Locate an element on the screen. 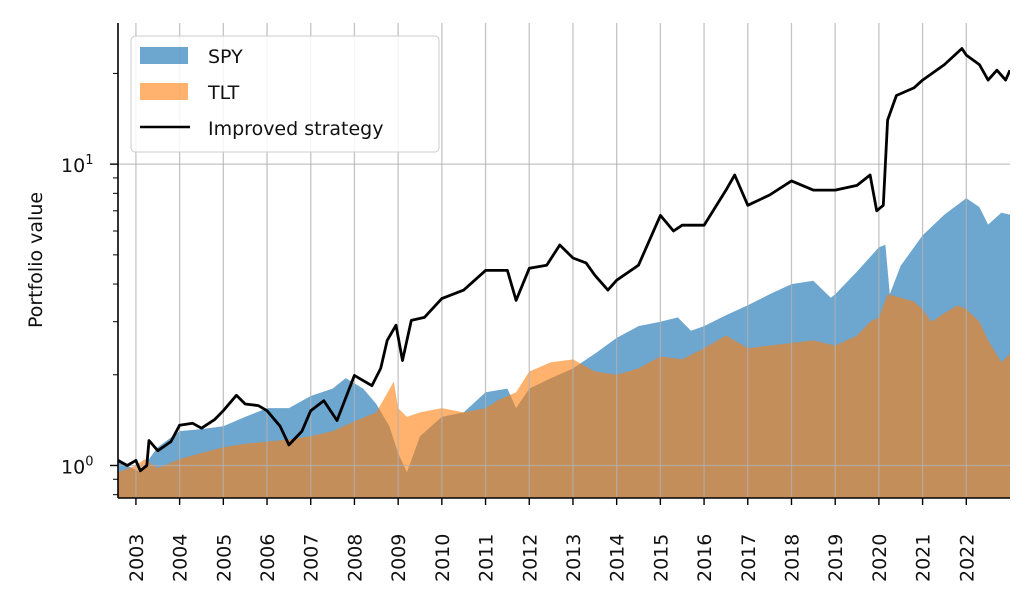  legend-box is located at coordinates (285, 94).